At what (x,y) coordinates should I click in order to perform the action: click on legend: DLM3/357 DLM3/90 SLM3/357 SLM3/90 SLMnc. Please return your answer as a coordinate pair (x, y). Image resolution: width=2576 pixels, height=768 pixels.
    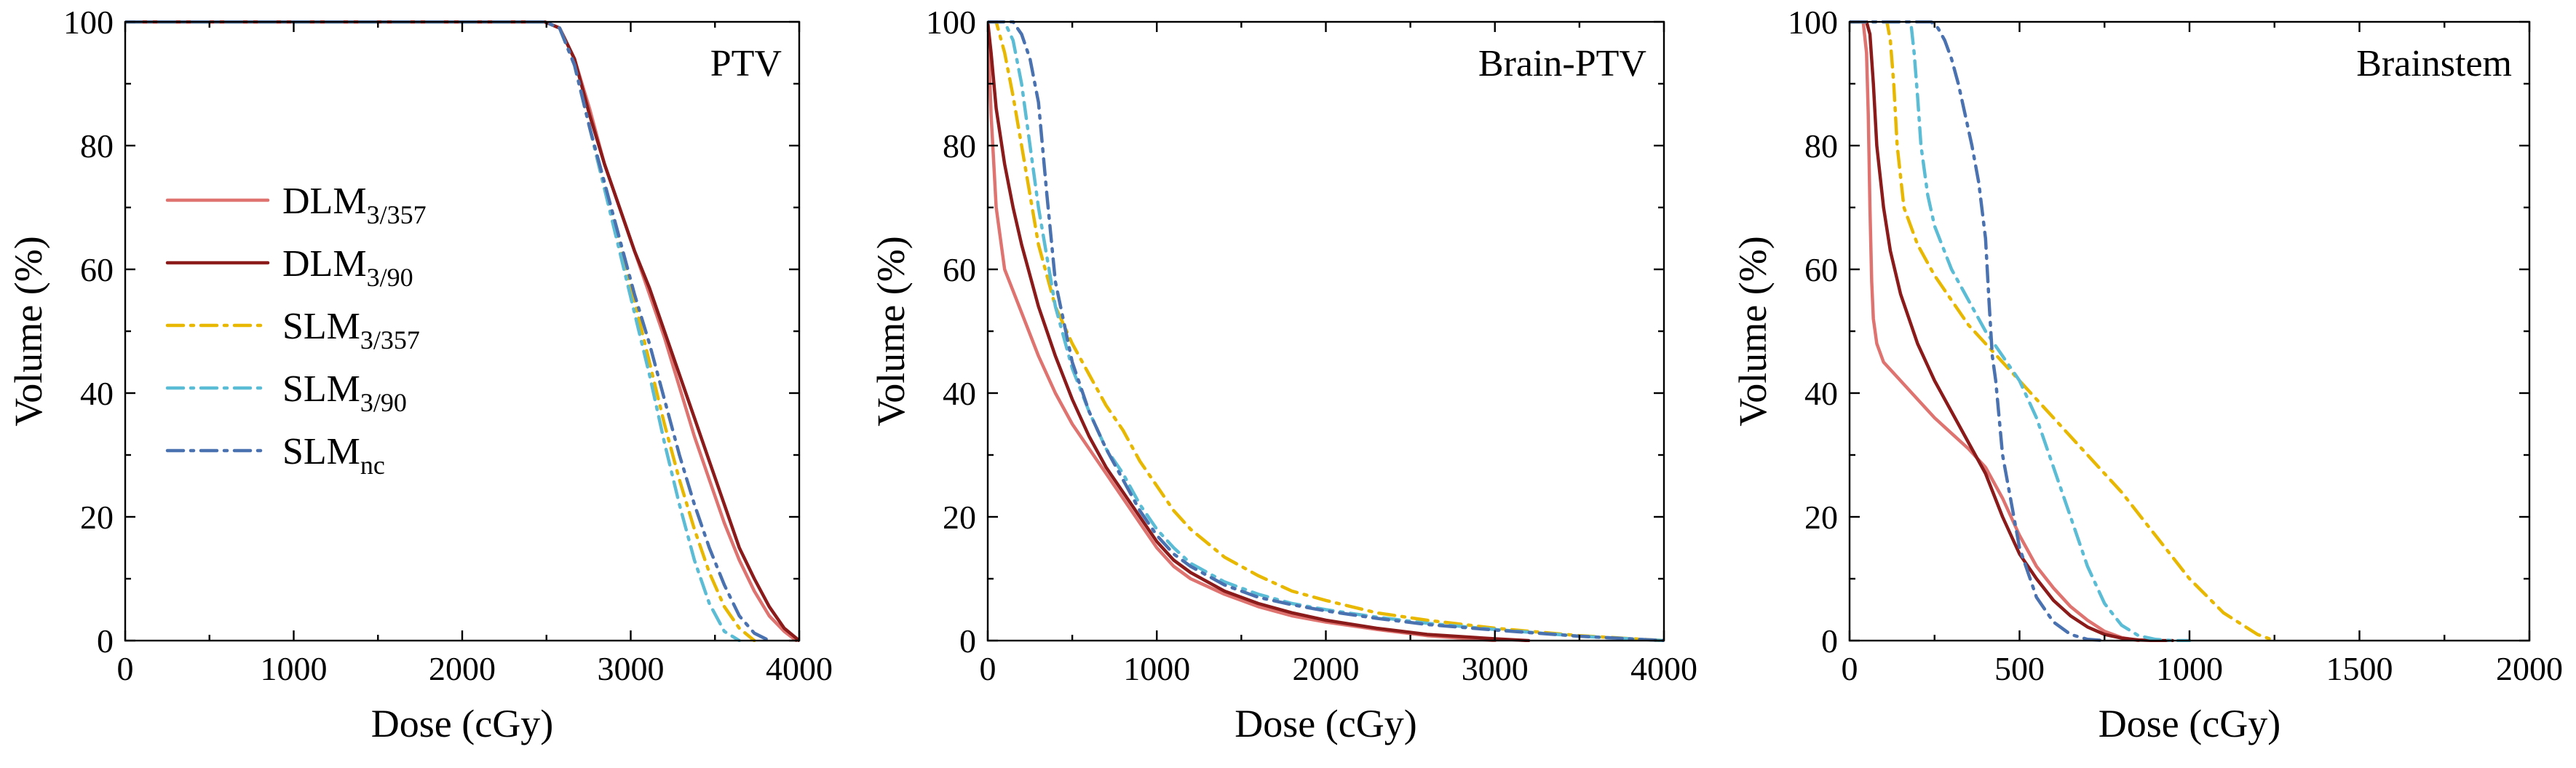
    Looking at the image, I should click on (296, 330).